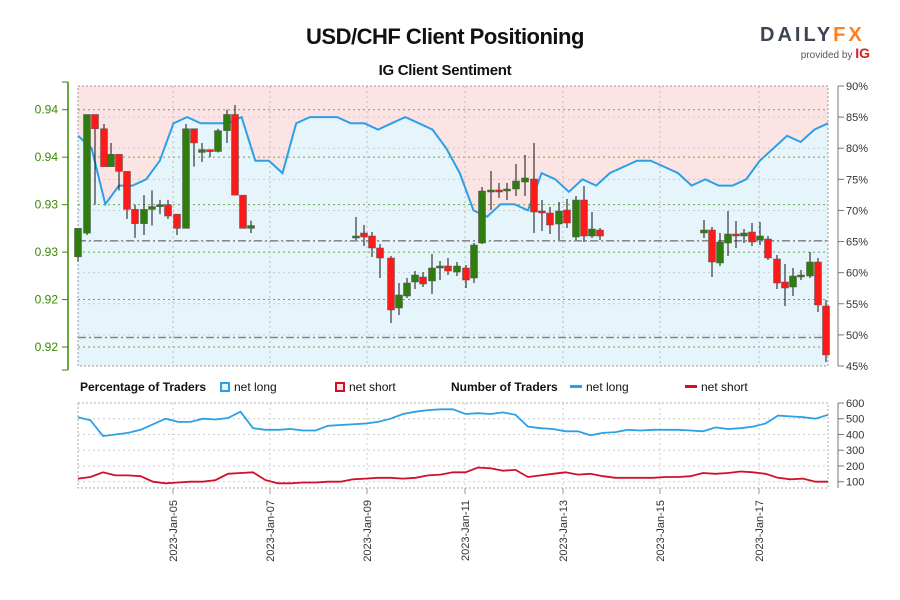 The width and height of the screenshot is (900, 600). I want to click on legend-num-label: Number of Traders, so click(504, 387).